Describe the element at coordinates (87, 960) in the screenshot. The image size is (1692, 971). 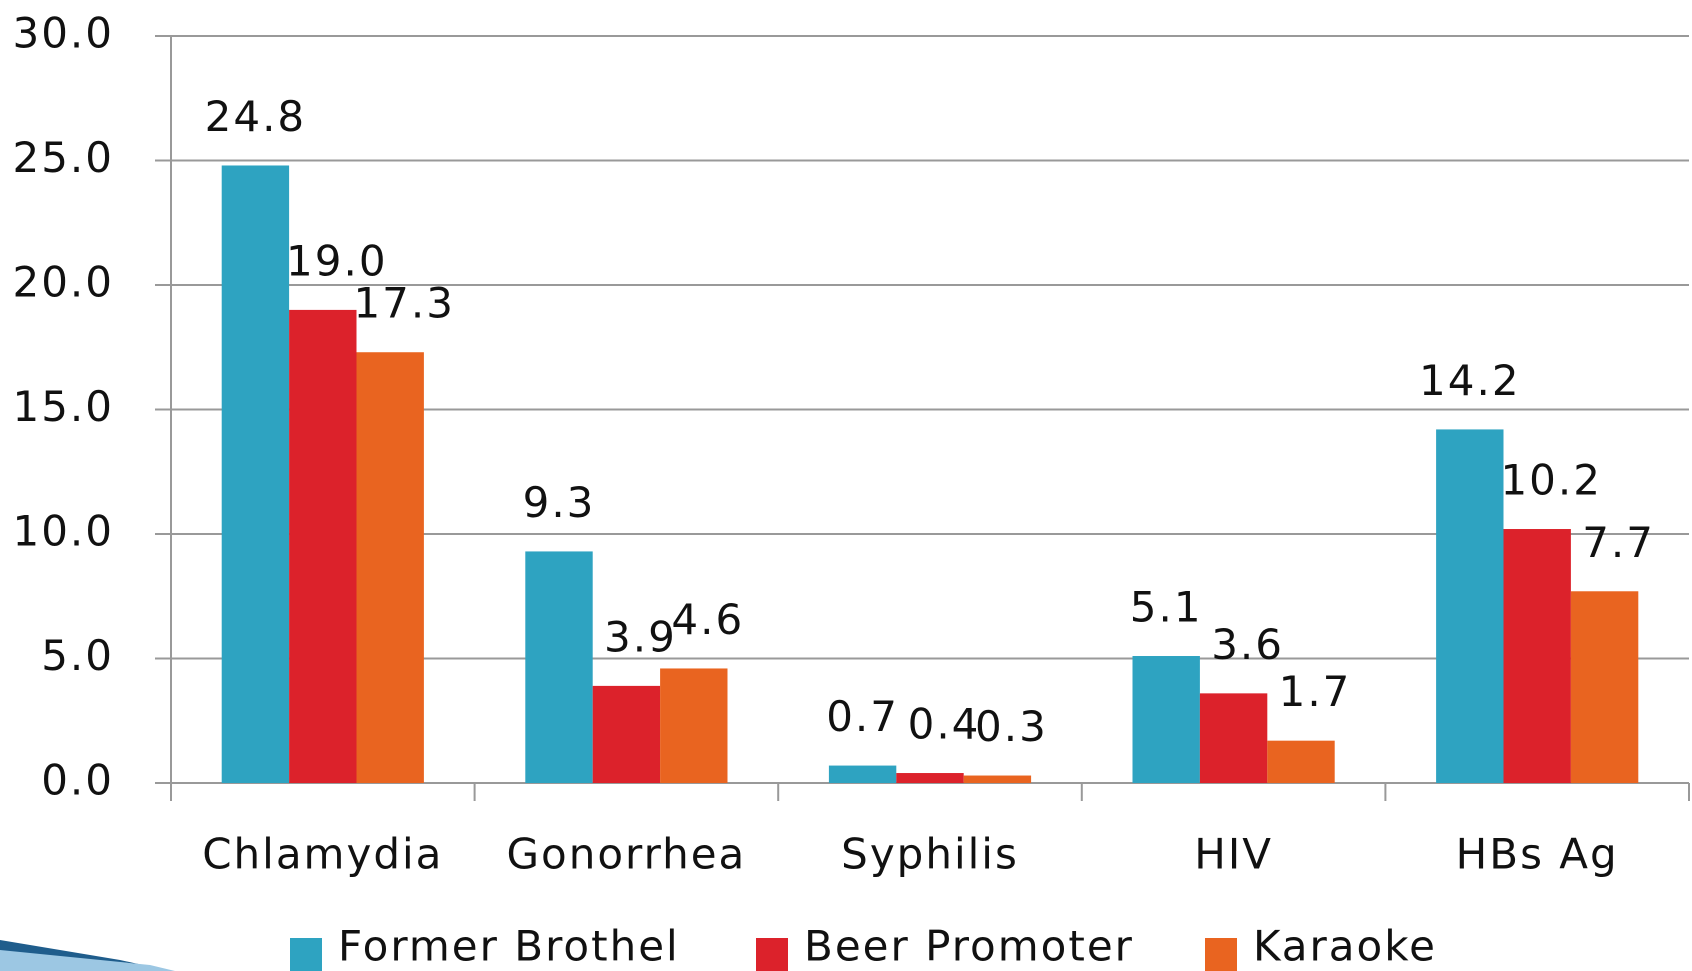
I see `decoration` at that location.